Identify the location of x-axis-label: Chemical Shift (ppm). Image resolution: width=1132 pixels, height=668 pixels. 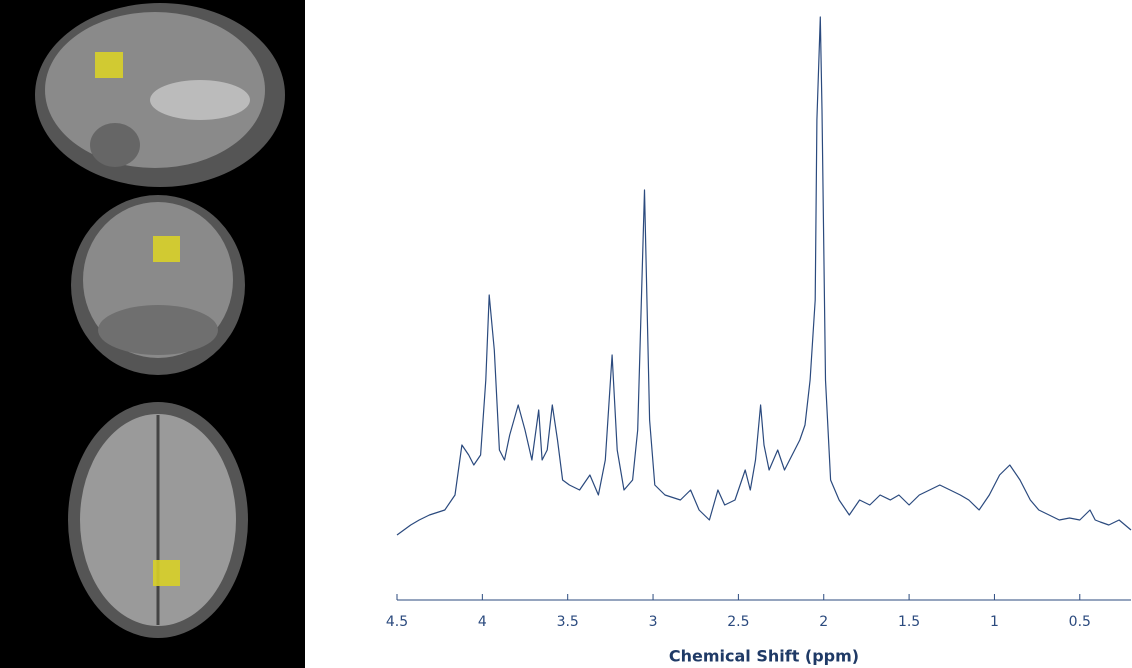
(764, 656).